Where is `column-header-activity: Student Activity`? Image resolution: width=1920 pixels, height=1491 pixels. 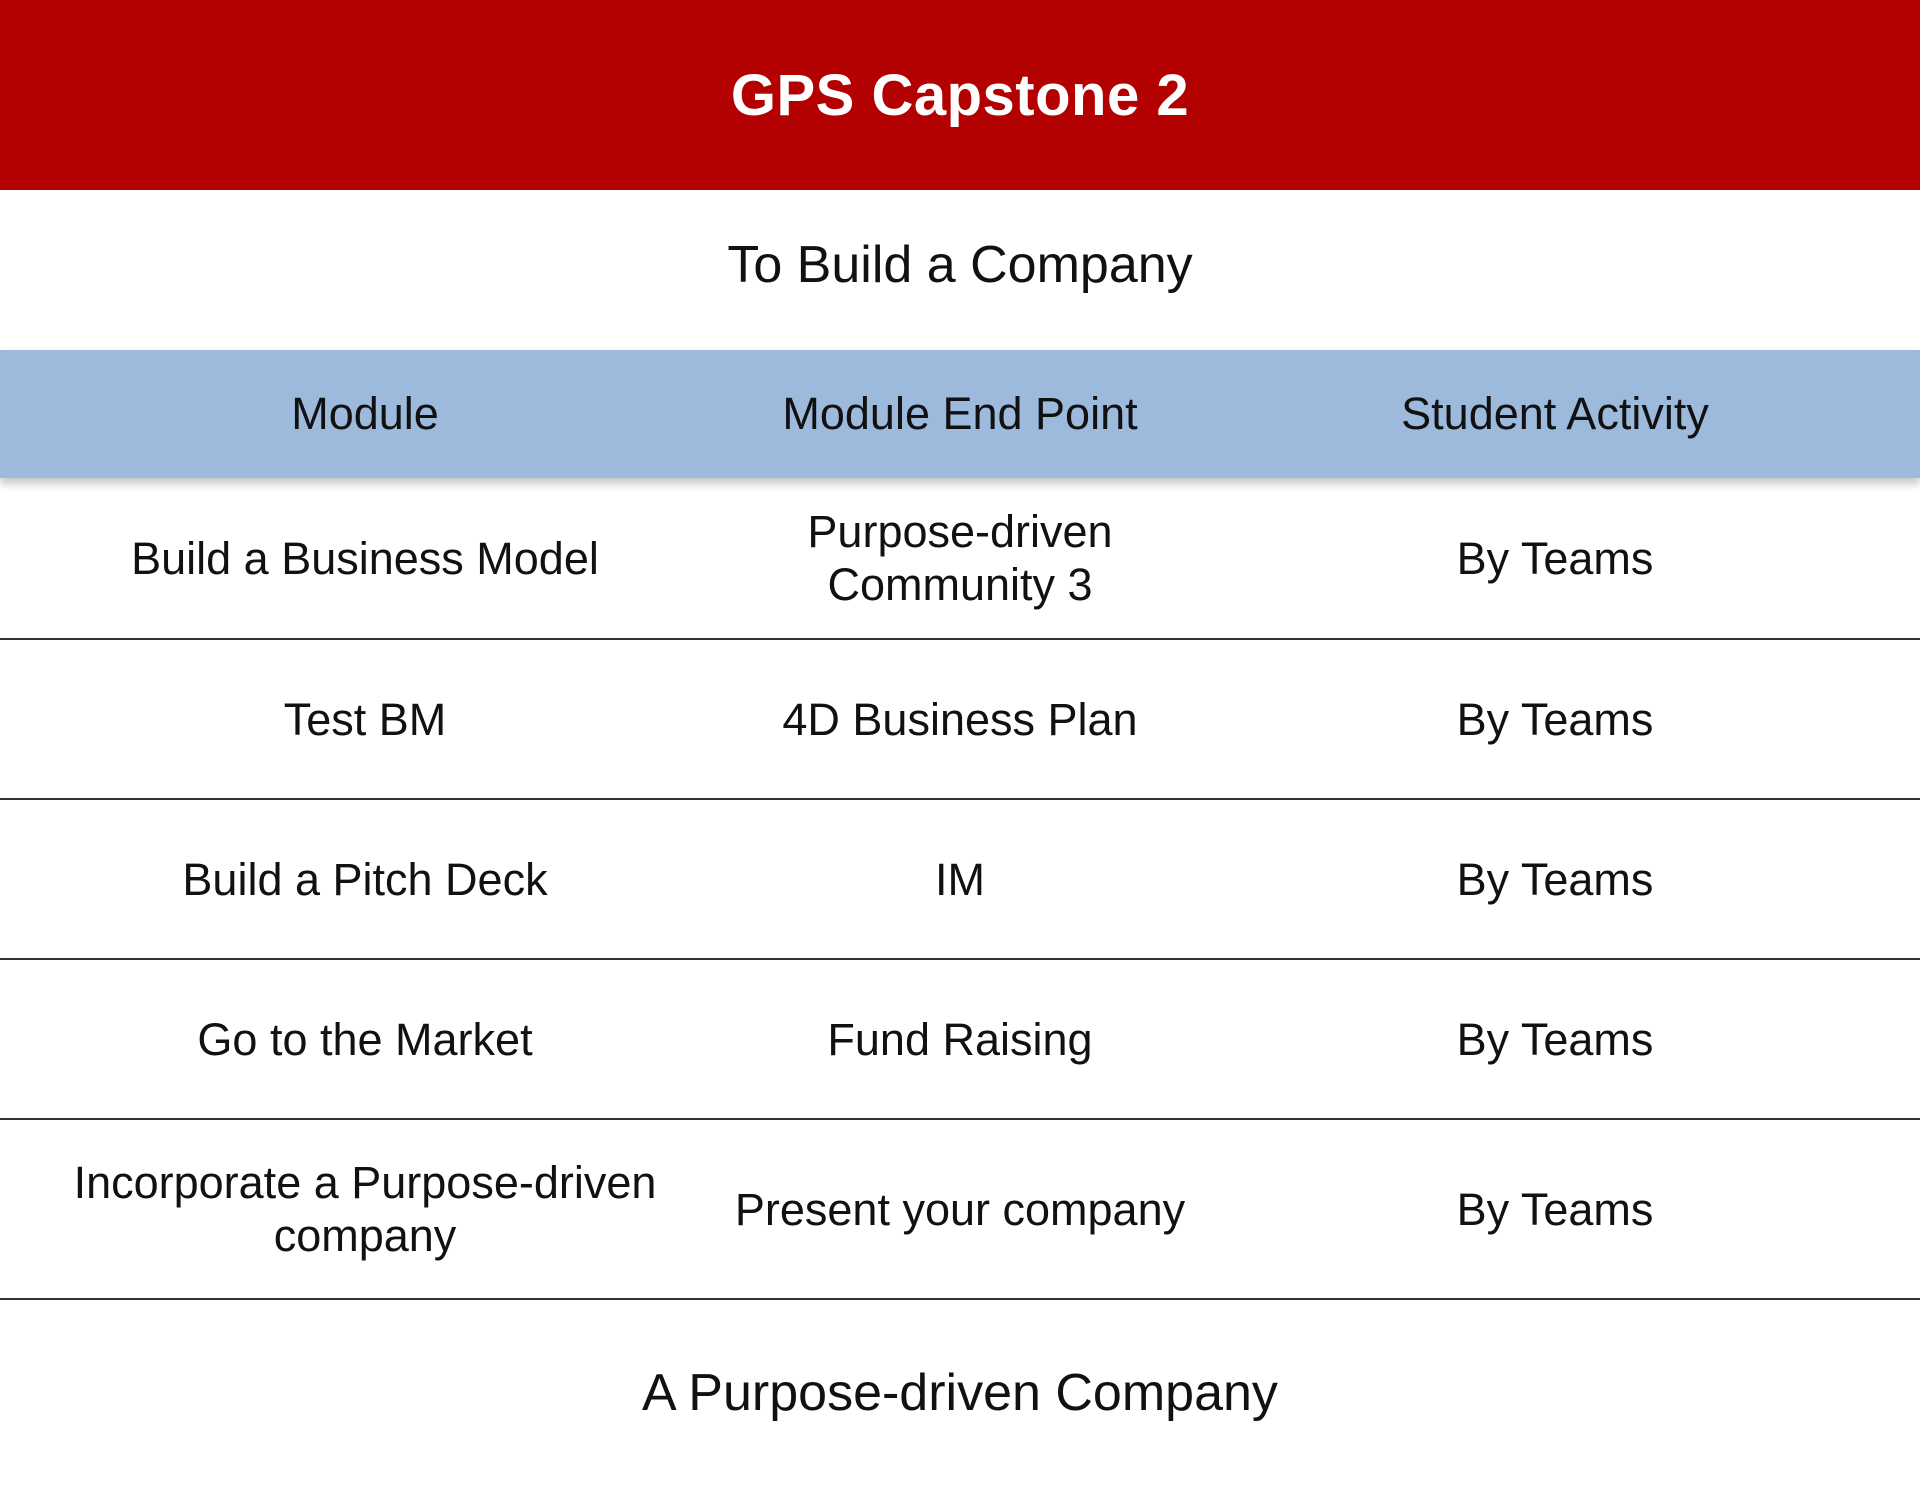 column-header-activity: Student Activity is located at coordinates (1555, 413).